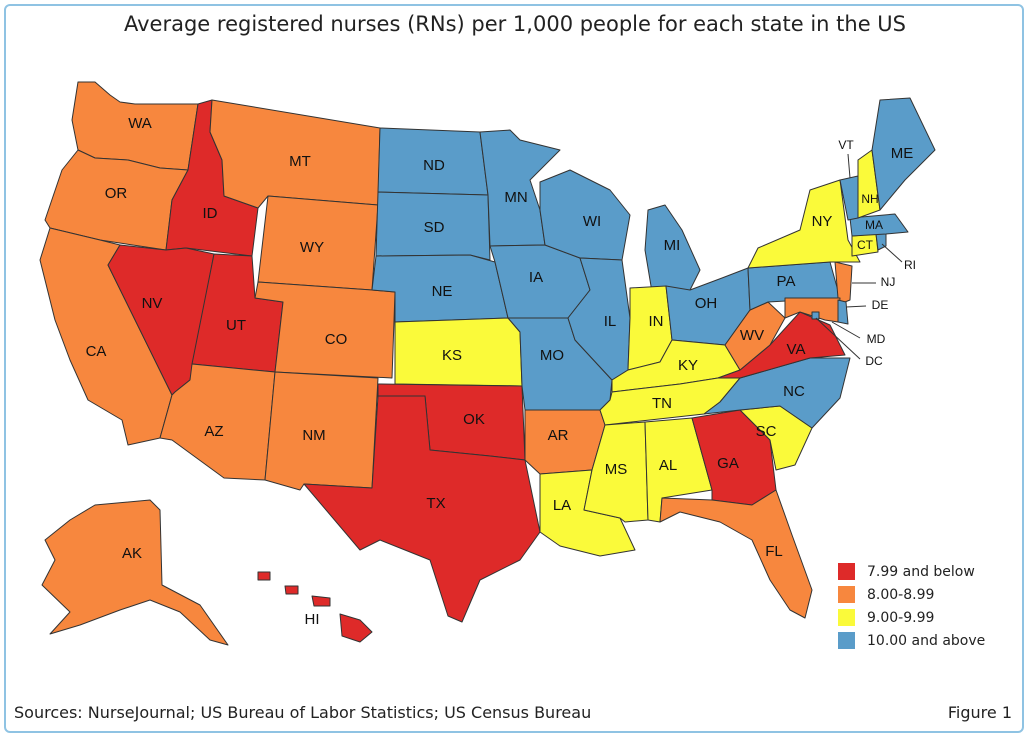  I want to click on state-tx, so click(422, 509).